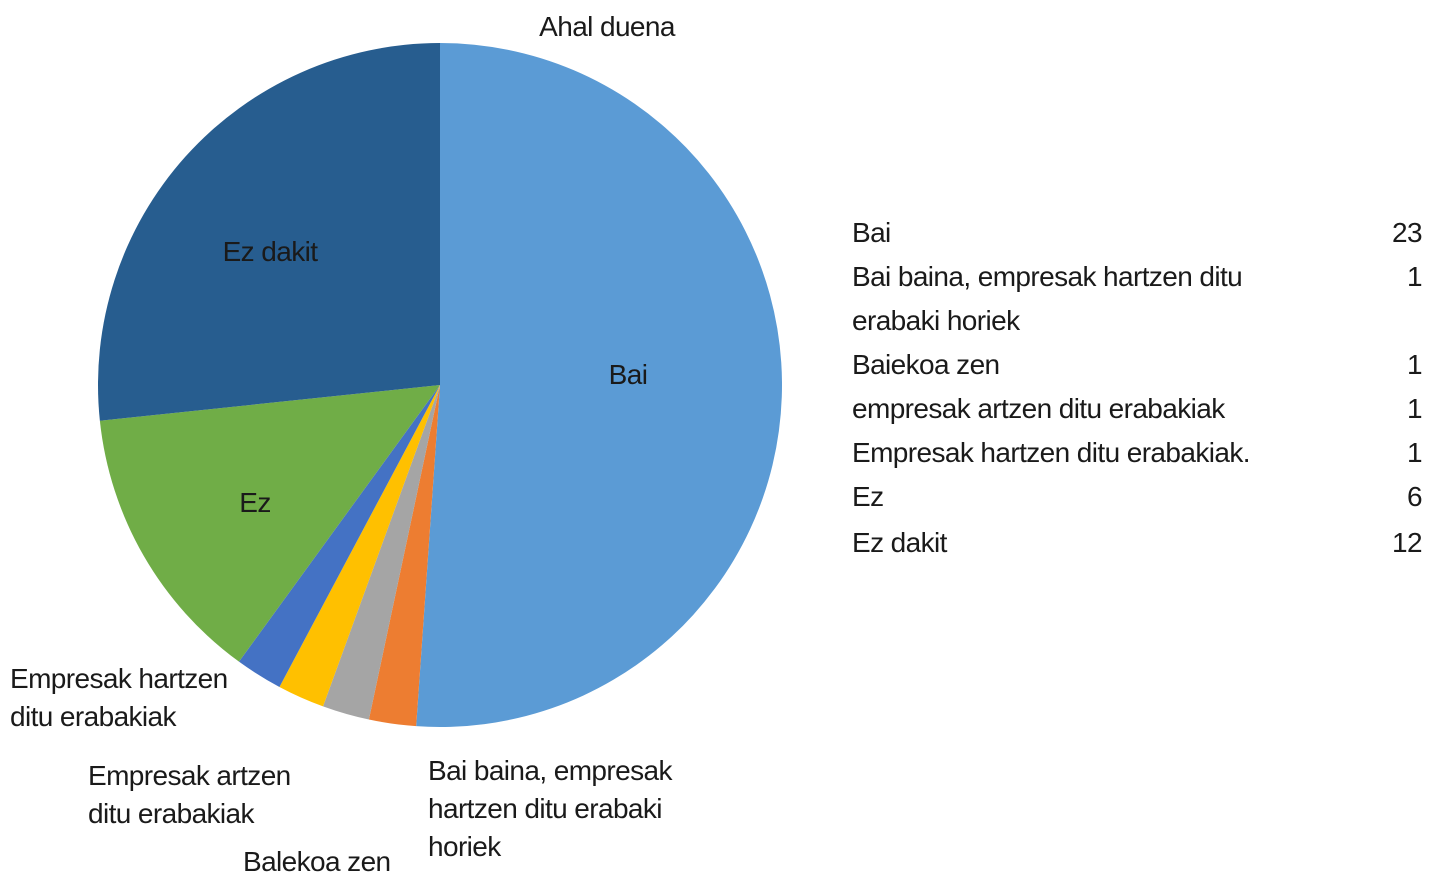 The height and width of the screenshot is (881, 1441). I want to click on row-label: Baiekoa zen, so click(926, 364).